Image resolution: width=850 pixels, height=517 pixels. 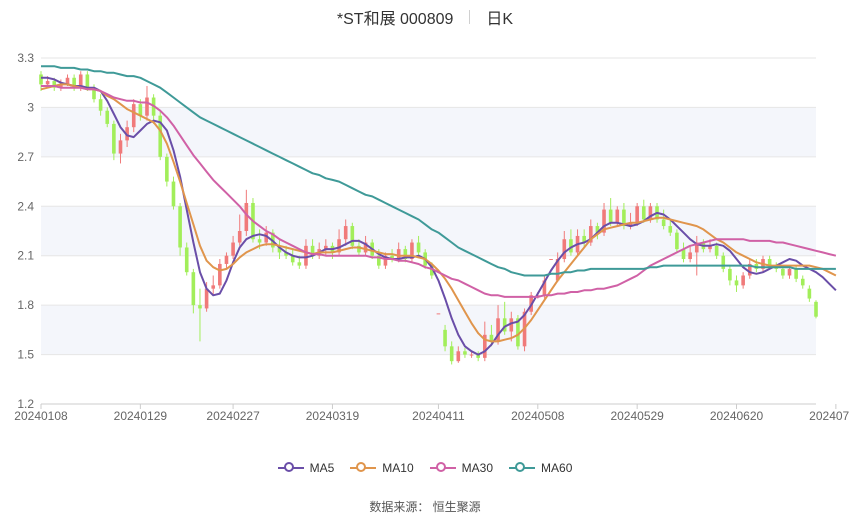 I want to click on y-tick-label: 1.2, so click(x=25, y=404).